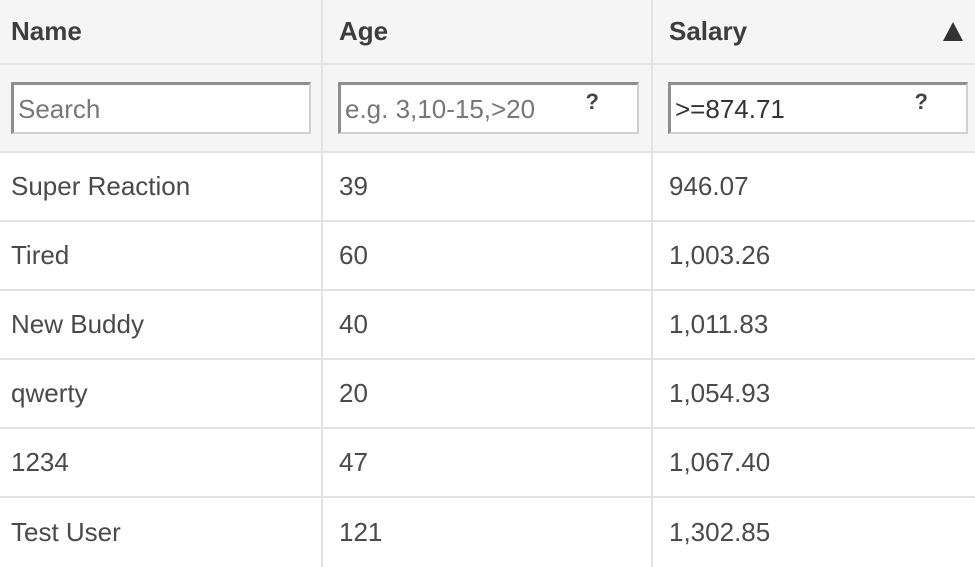 Image resolution: width=975 pixels, height=567 pixels. What do you see at coordinates (720, 462) in the screenshot?
I see `cell-salary: 1,067.40` at bounding box center [720, 462].